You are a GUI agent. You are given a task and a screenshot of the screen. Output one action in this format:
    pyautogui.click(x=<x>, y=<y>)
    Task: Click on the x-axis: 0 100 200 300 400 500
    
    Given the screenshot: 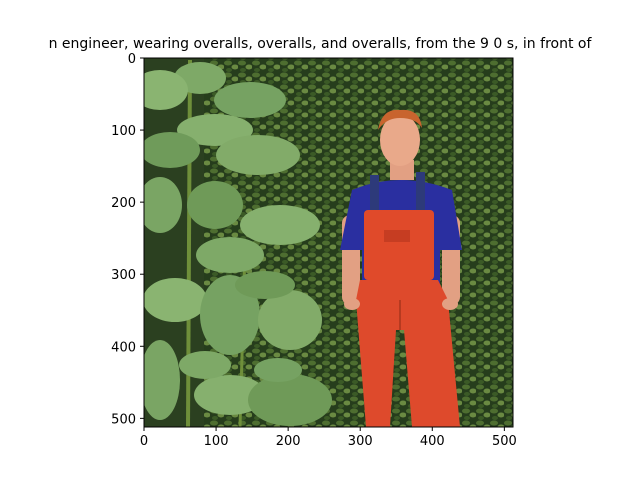 What is the action you would take?
    pyautogui.click(x=328, y=438)
    